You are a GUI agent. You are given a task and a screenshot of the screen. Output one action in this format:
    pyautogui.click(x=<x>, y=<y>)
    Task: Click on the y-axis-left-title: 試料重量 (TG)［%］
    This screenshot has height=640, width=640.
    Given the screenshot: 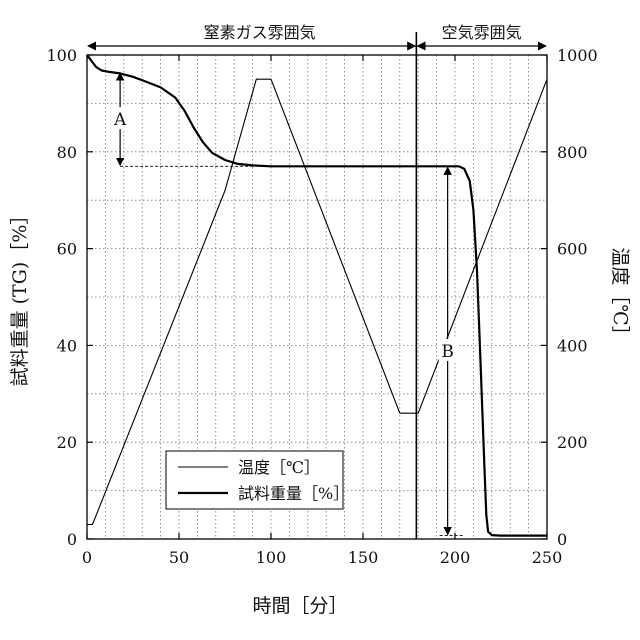 What is the action you would take?
    pyautogui.click(x=20, y=296)
    